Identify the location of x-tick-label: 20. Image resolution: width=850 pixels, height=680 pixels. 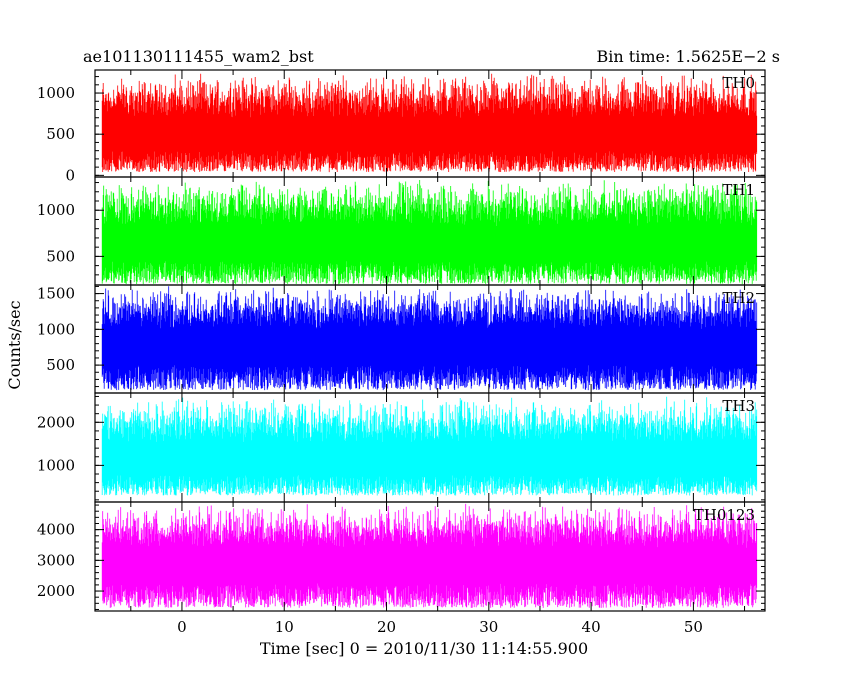
(386, 627).